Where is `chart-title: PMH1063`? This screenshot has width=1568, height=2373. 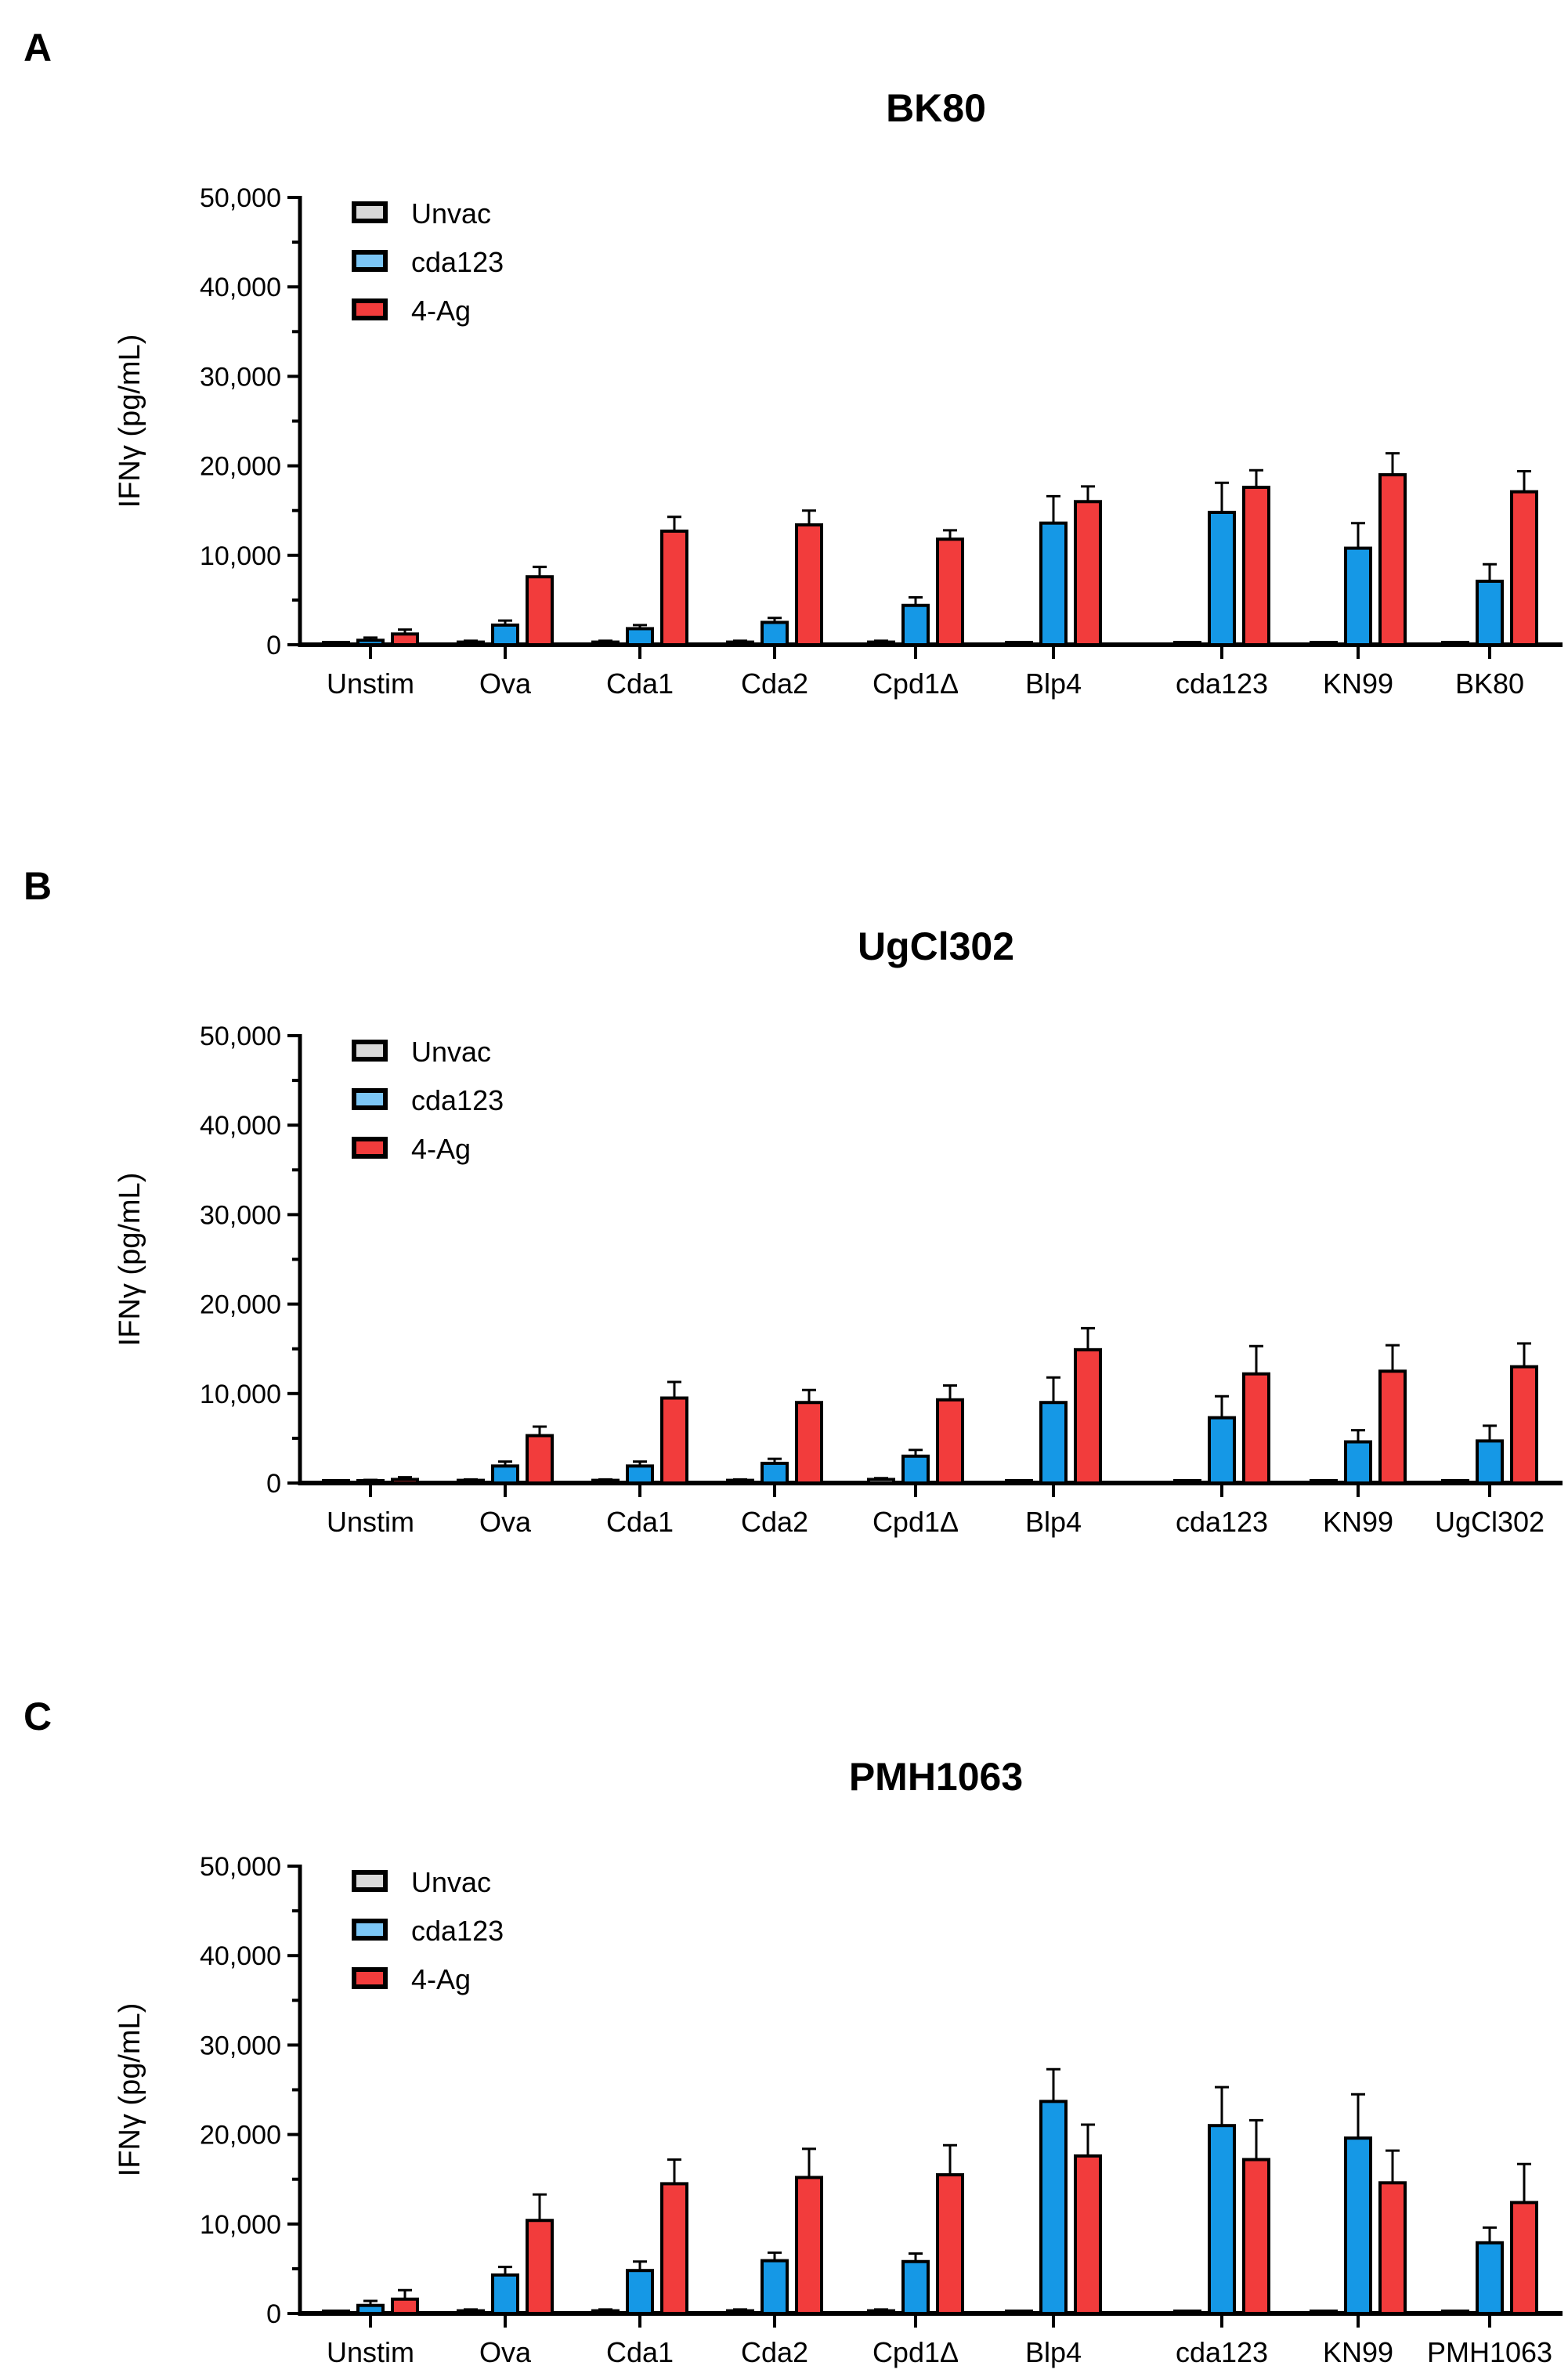 chart-title: PMH1063 is located at coordinates (936, 1777).